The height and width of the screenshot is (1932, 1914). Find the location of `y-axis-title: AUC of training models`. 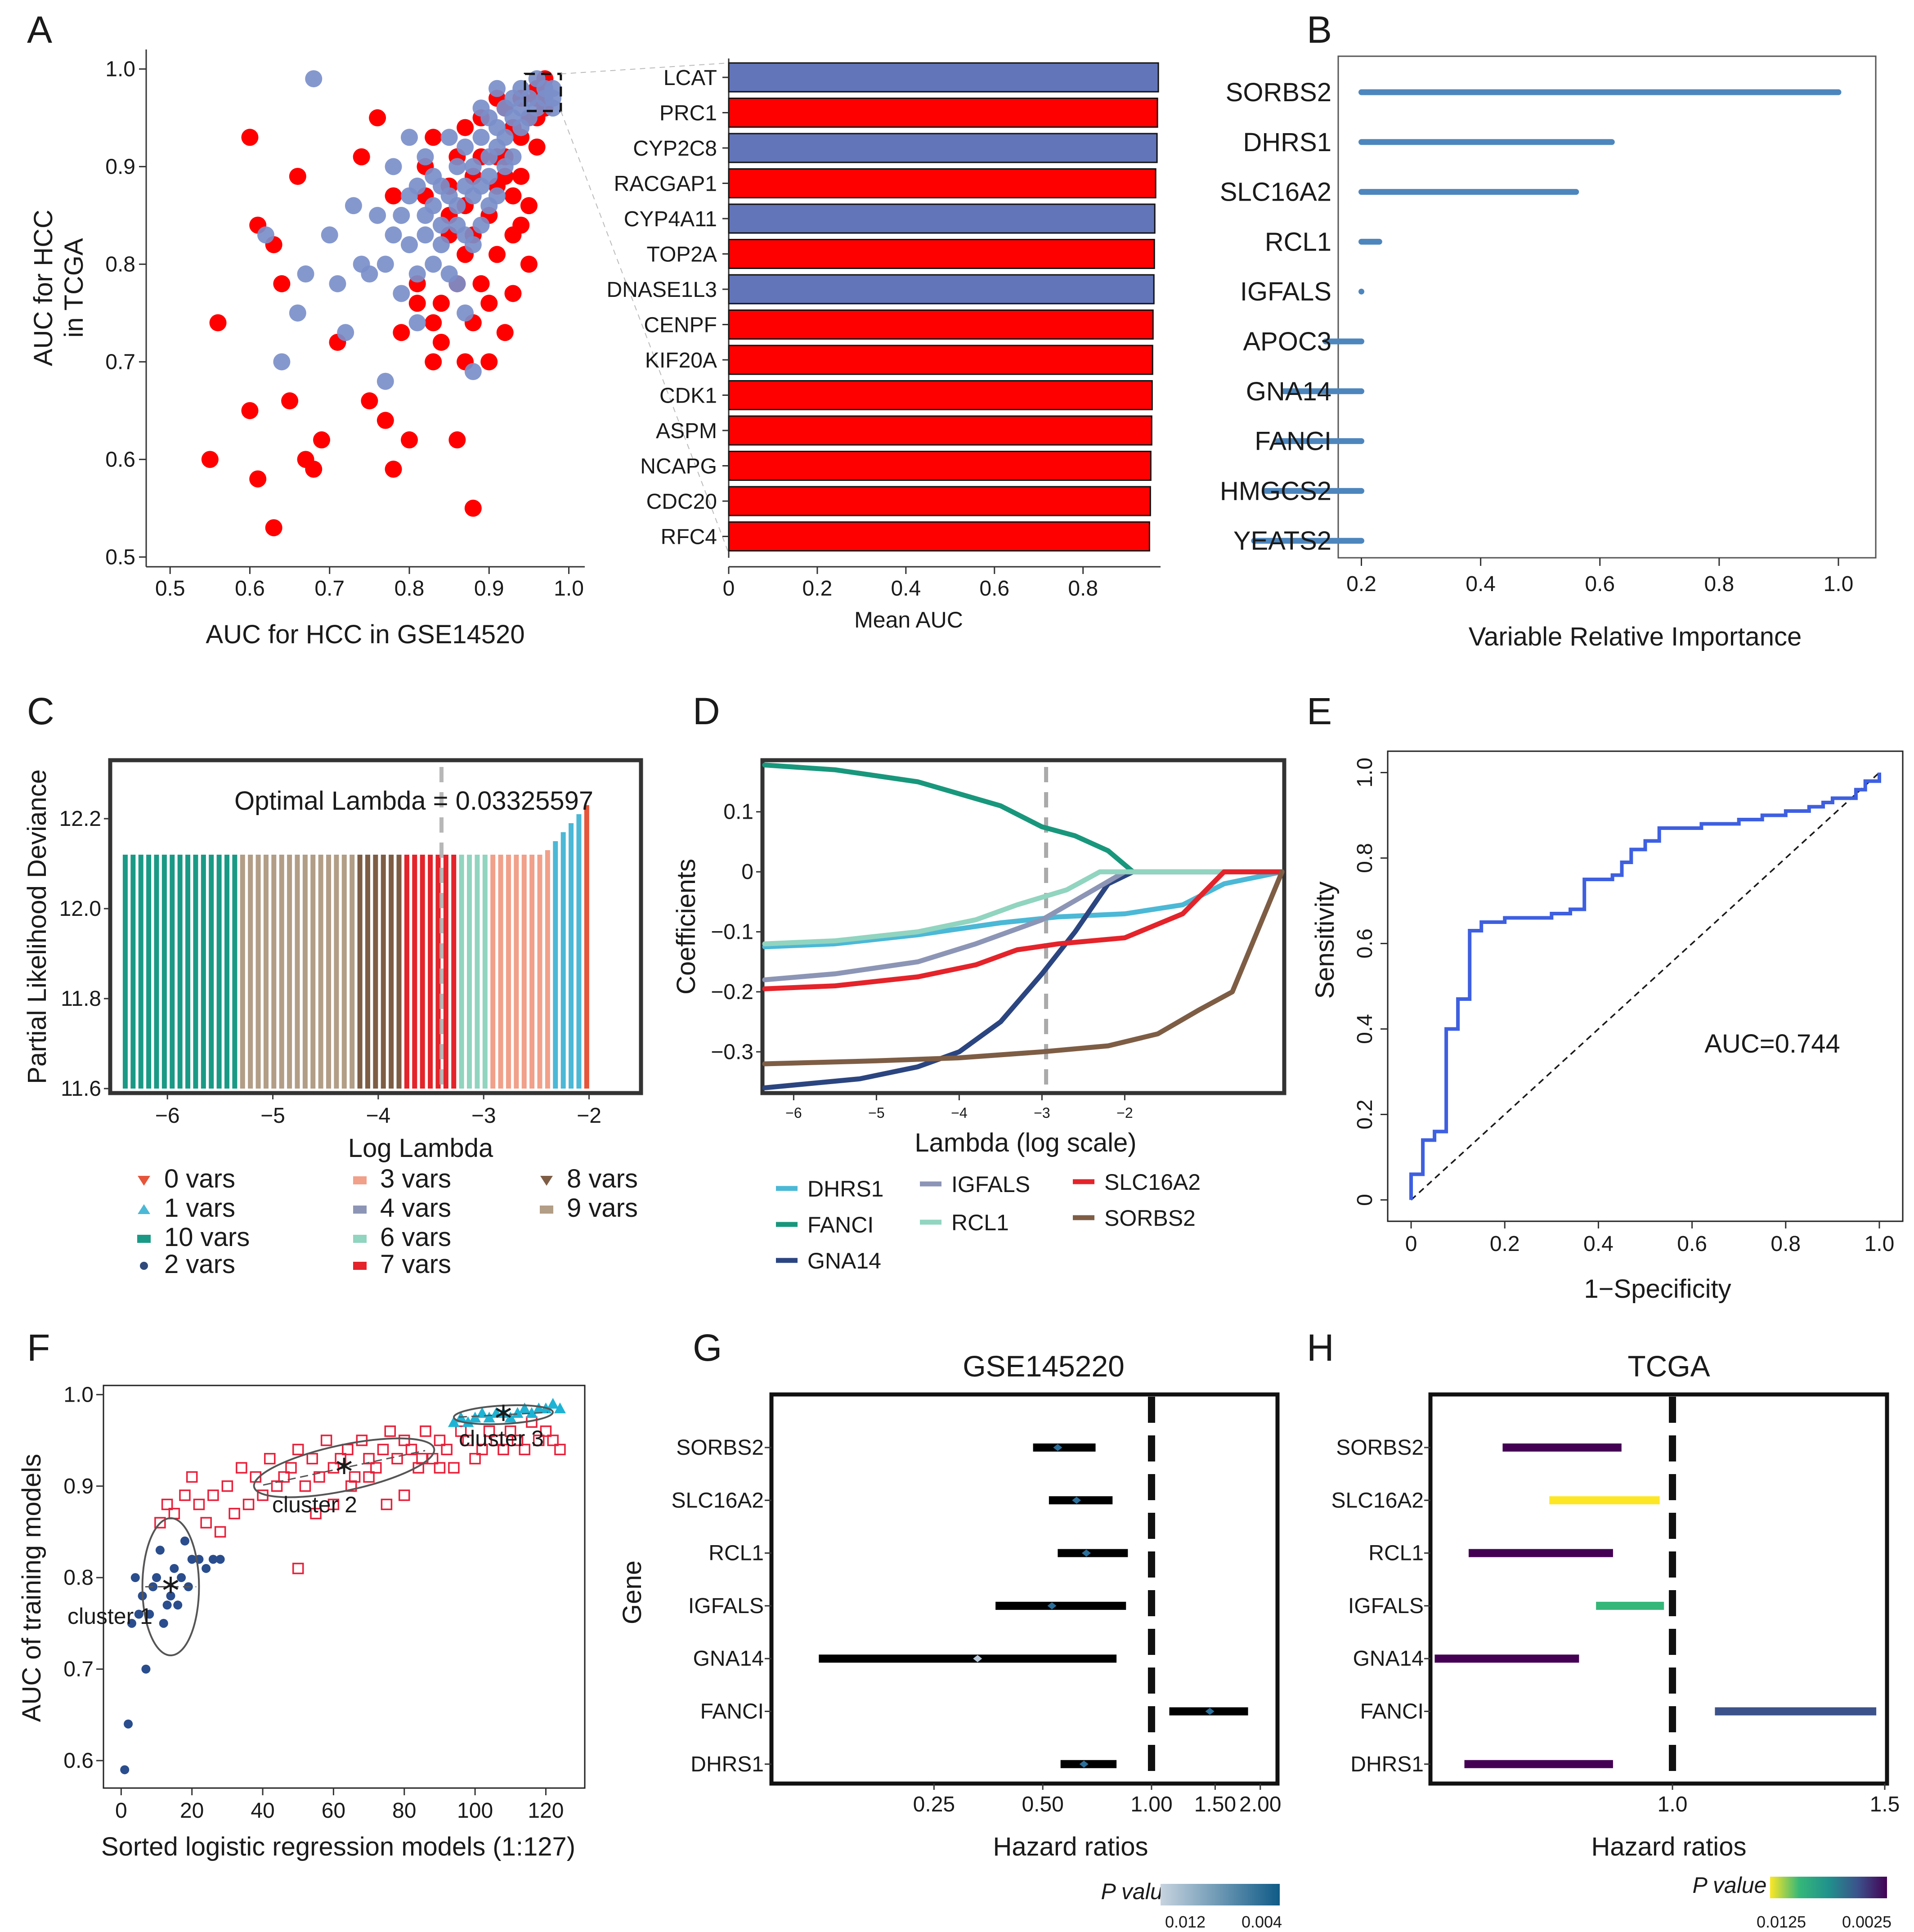

y-axis-title: AUC of training models is located at coordinates (31, 1588).